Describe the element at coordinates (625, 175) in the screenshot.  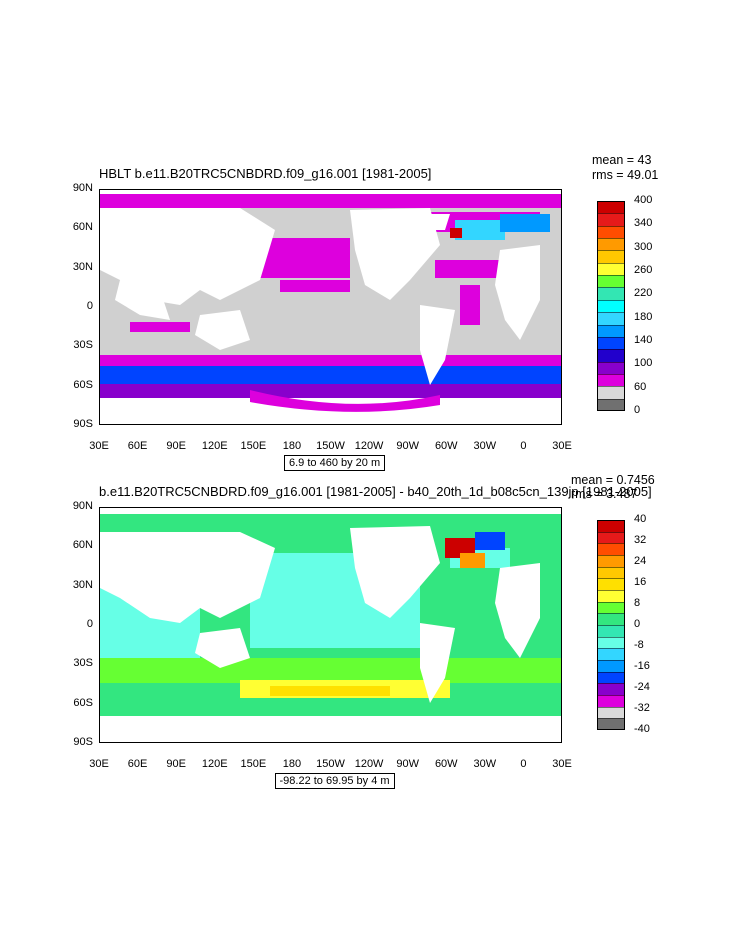
I see `rms-label: rms = 49.01` at that location.